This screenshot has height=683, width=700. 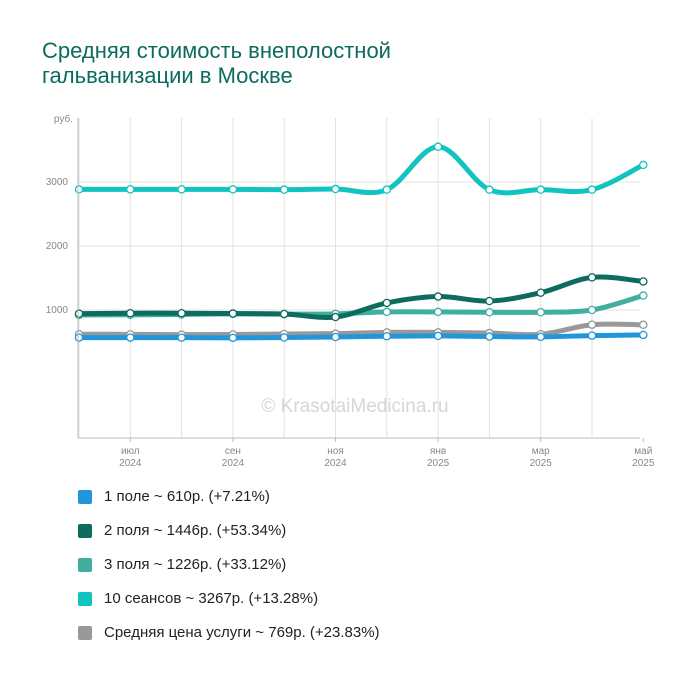 What do you see at coordinates (167, 75) in the screenshot?
I see `chart-title-line-2: гальванизации в Москве` at bounding box center [167, 75].